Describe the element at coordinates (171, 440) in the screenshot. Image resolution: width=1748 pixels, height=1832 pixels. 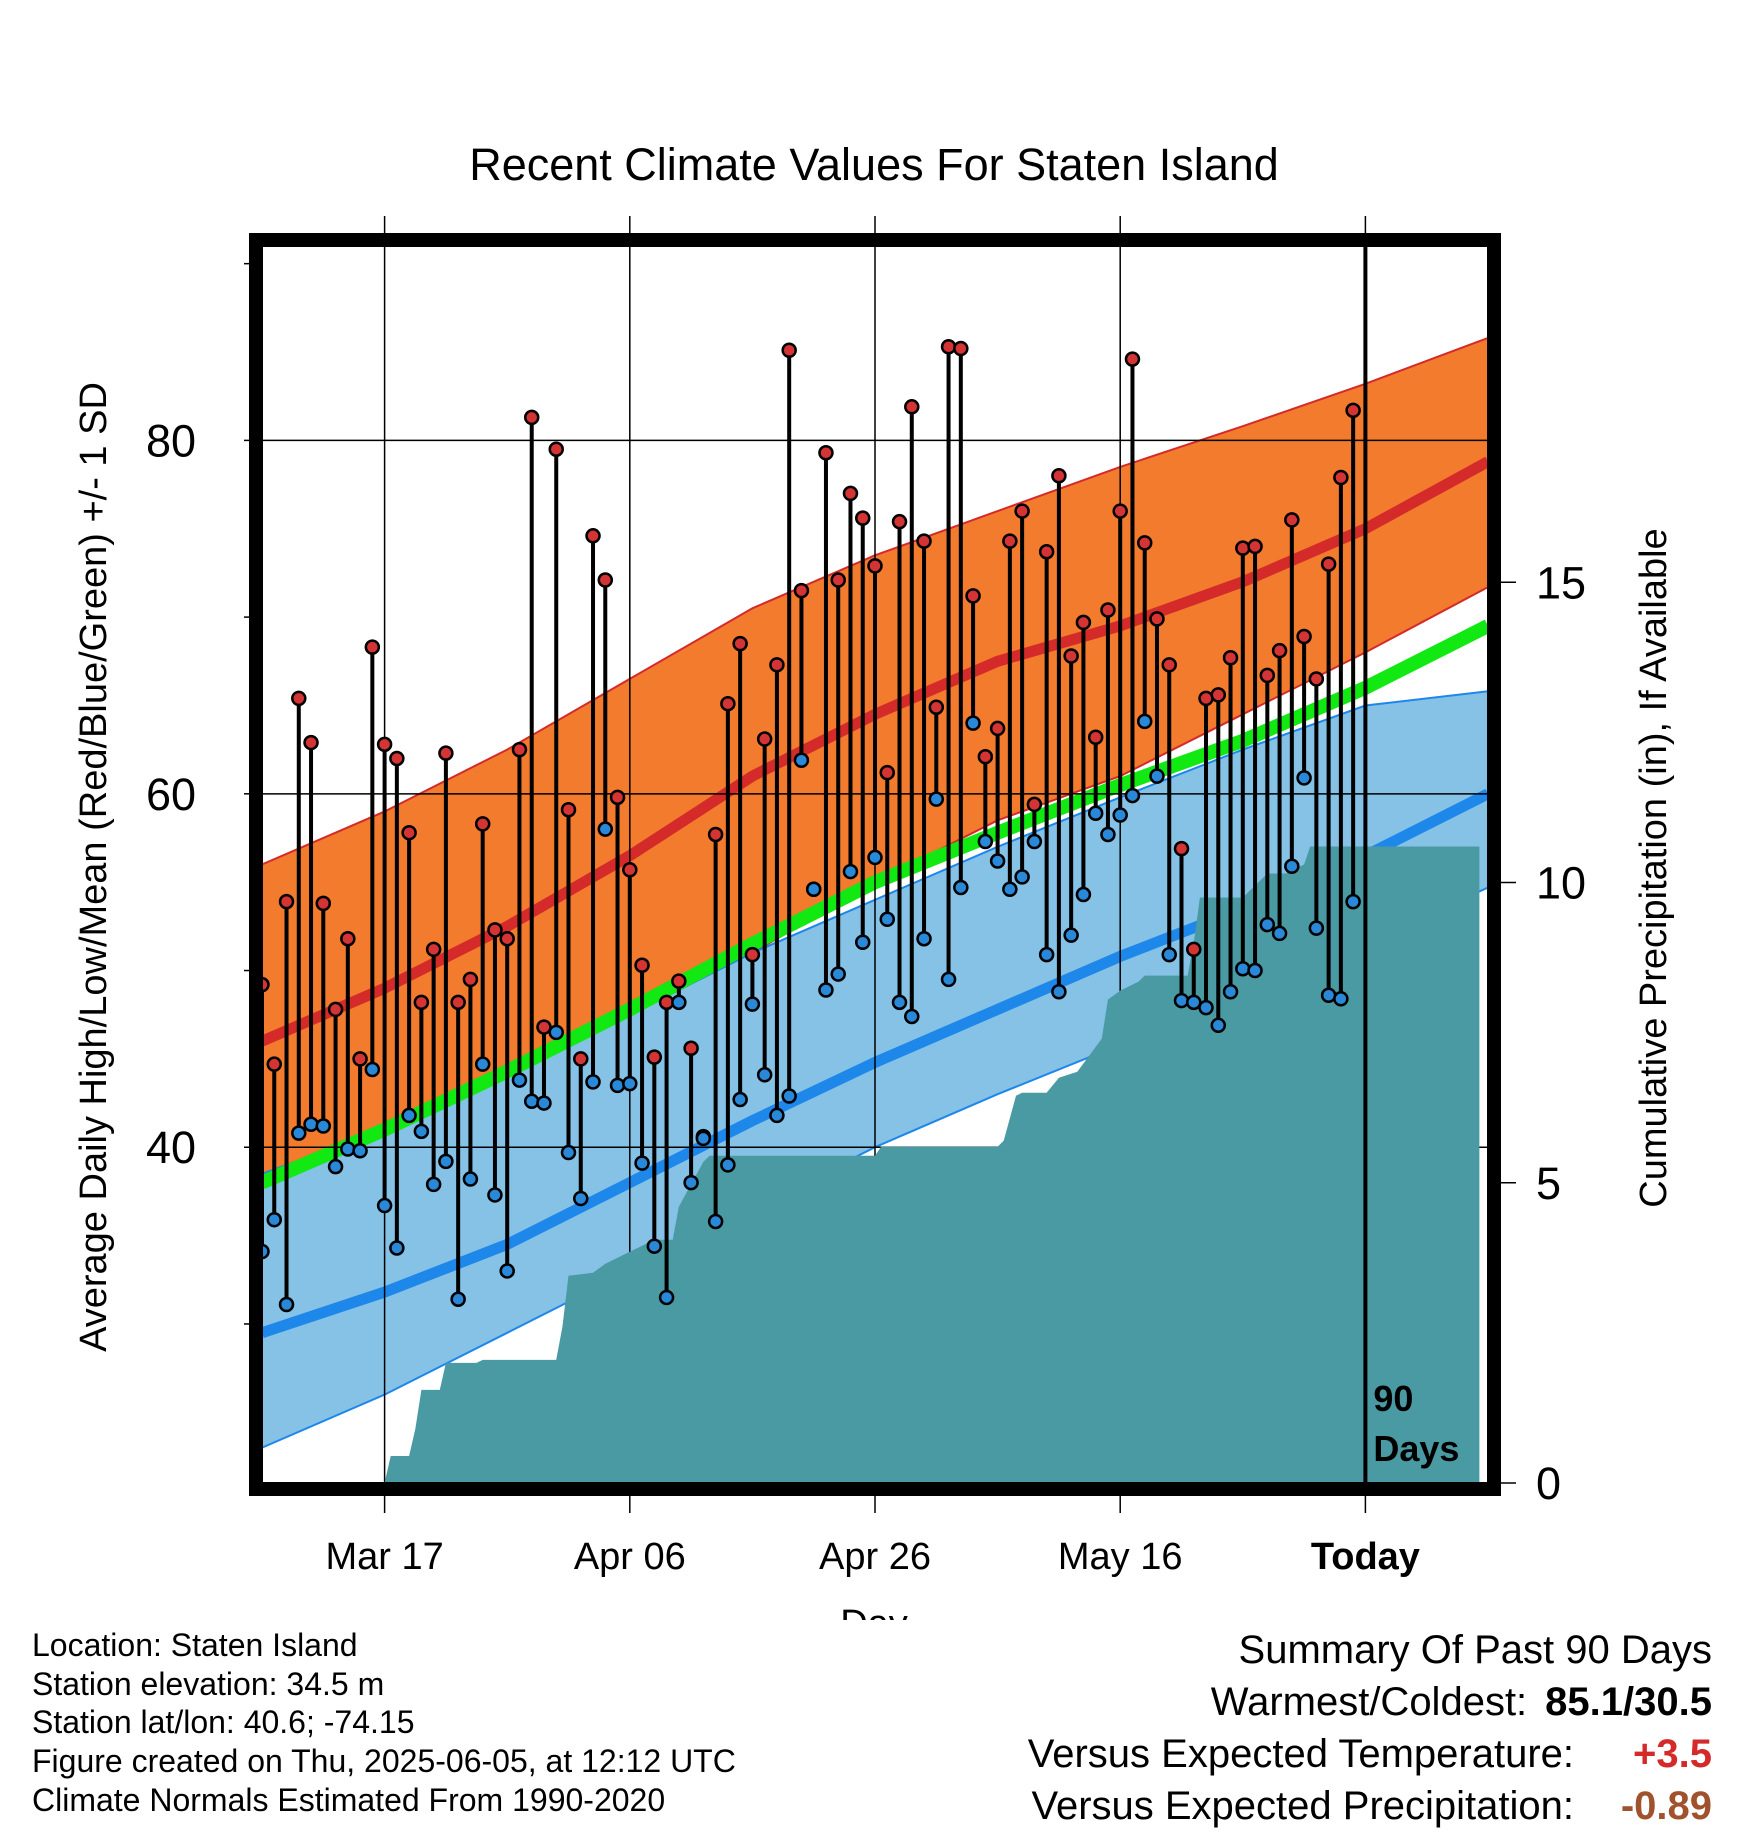
I see `y-tick-label-left: 80` at that location.